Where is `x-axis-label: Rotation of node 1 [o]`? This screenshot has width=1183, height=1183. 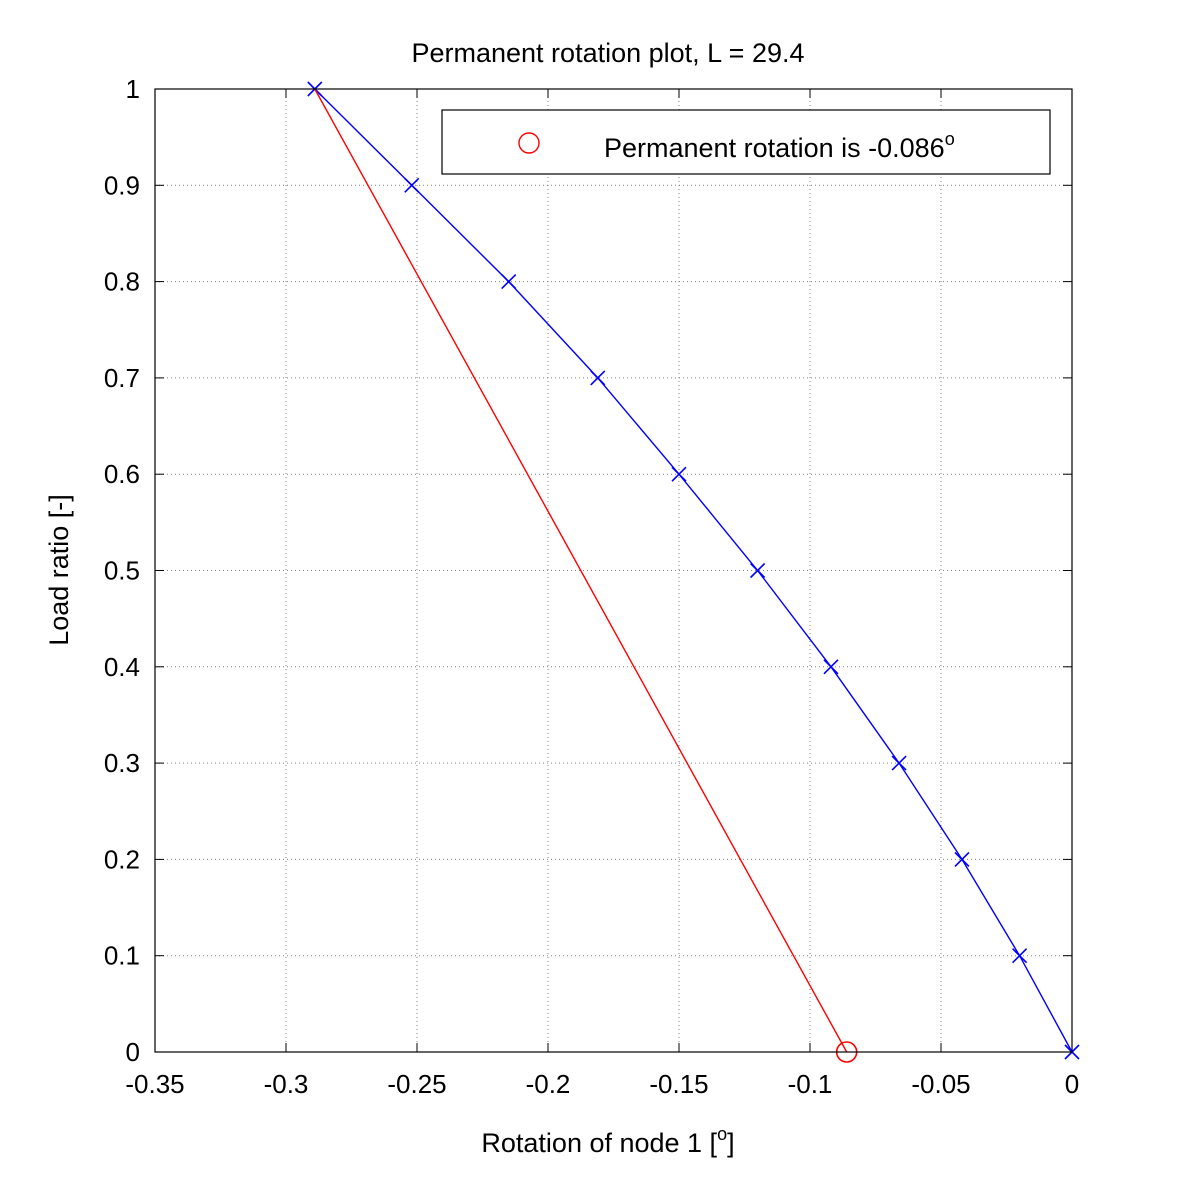
x-axis-label: Rotation of node 1 [o] is located at coordinates (607, 1141).